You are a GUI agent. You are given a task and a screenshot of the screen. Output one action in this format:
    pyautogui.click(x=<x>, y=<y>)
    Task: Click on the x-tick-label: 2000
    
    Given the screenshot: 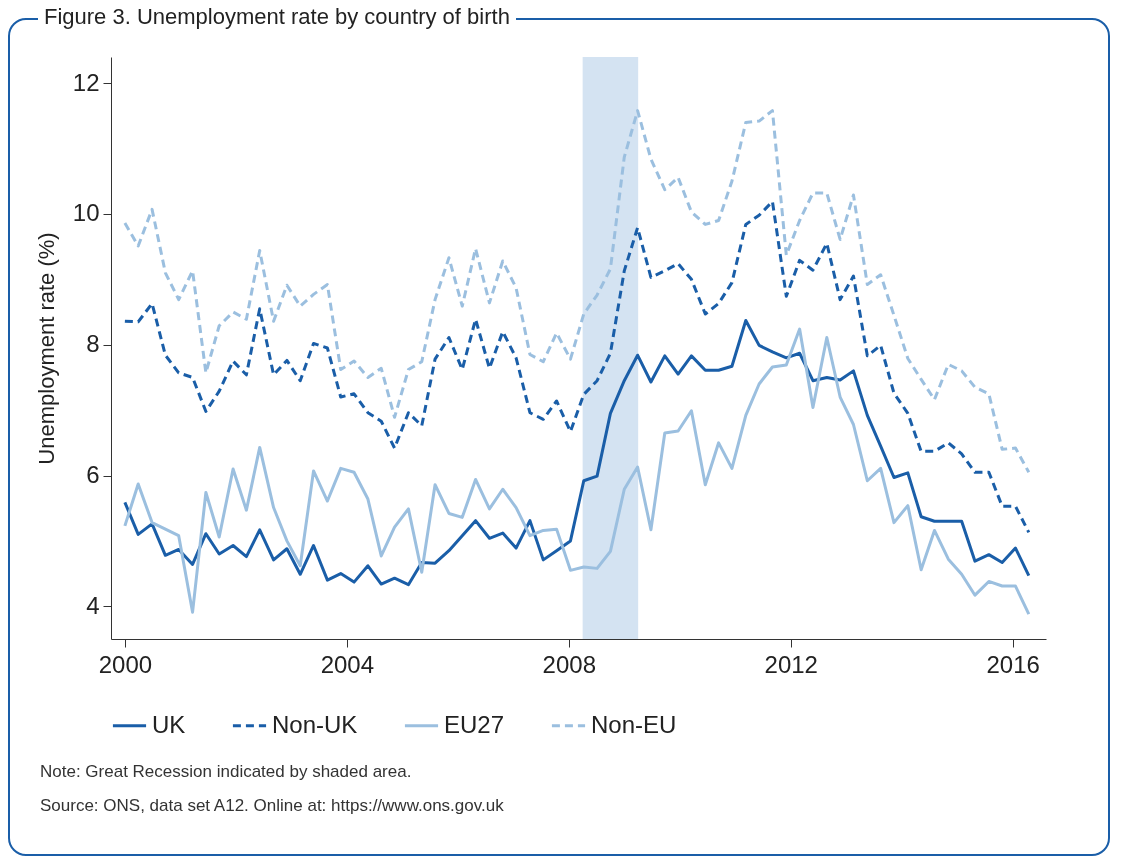 What is the action you would take?
    pyautogui.click(x=125, y=664)
    